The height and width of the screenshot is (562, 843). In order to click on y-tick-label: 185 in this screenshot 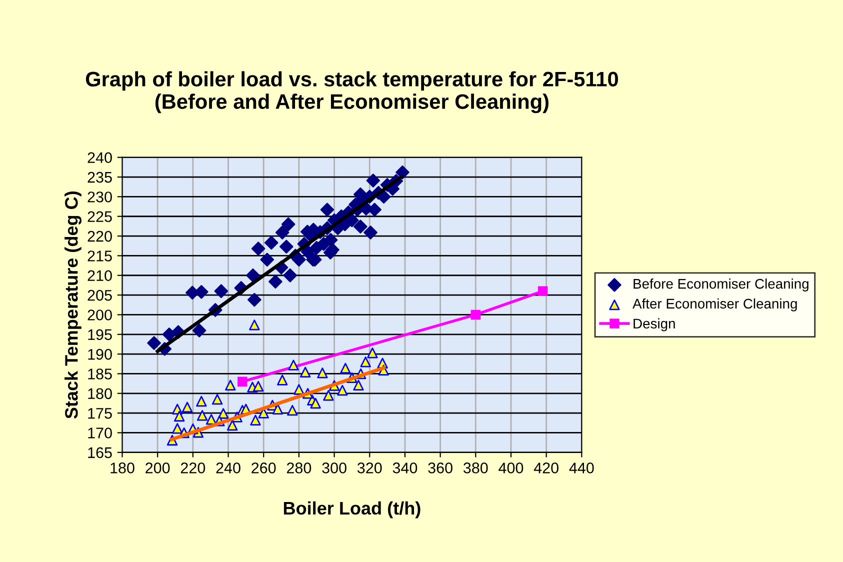, I will do `click(100, 374)`.